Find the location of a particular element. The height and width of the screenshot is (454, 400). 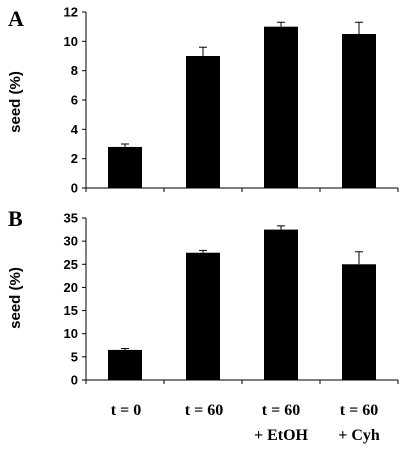

panel-b-y-tick-label: 35 is located at coordinates (71, 218).